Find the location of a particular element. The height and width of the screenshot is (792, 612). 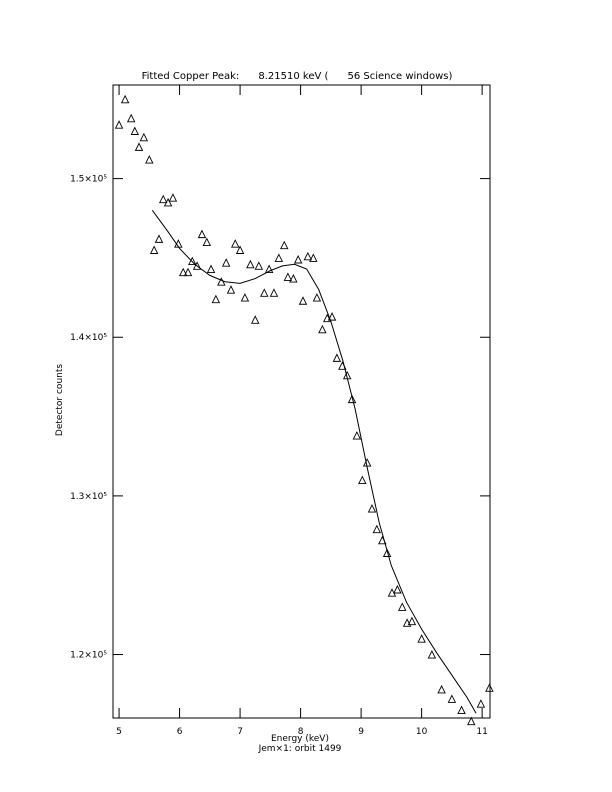

y-axis-label: Detector counts is located at coordinates (60, 400).